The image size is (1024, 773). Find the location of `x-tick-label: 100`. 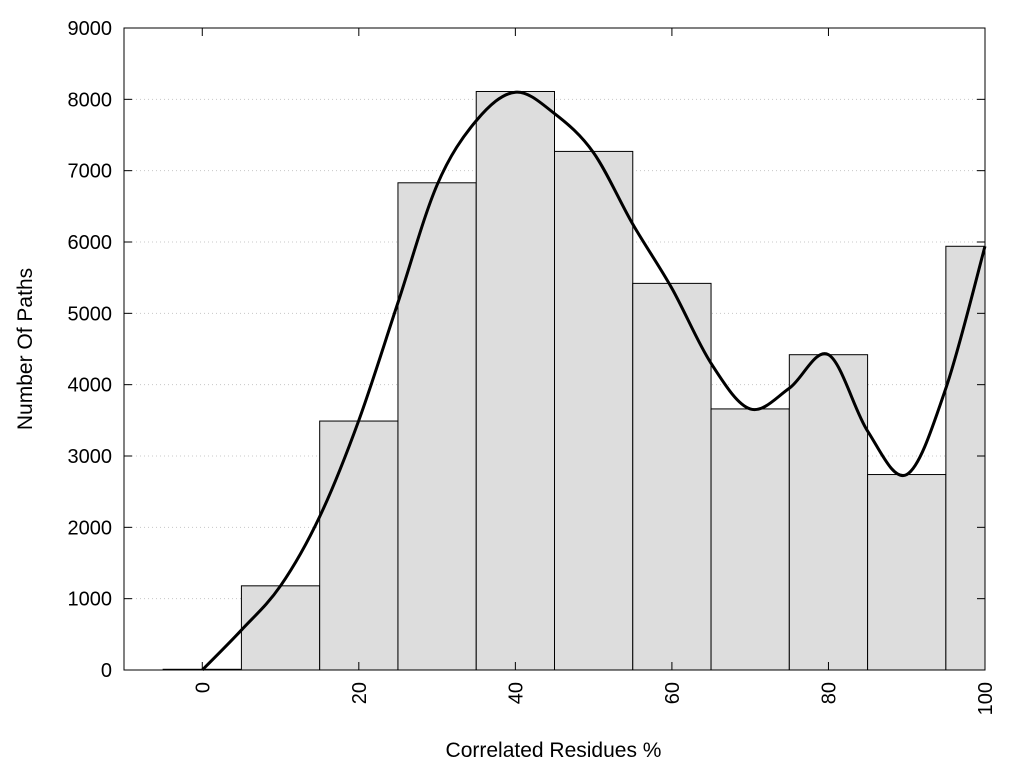

x-tick-label: 100 is located at coordinates (986, 698).